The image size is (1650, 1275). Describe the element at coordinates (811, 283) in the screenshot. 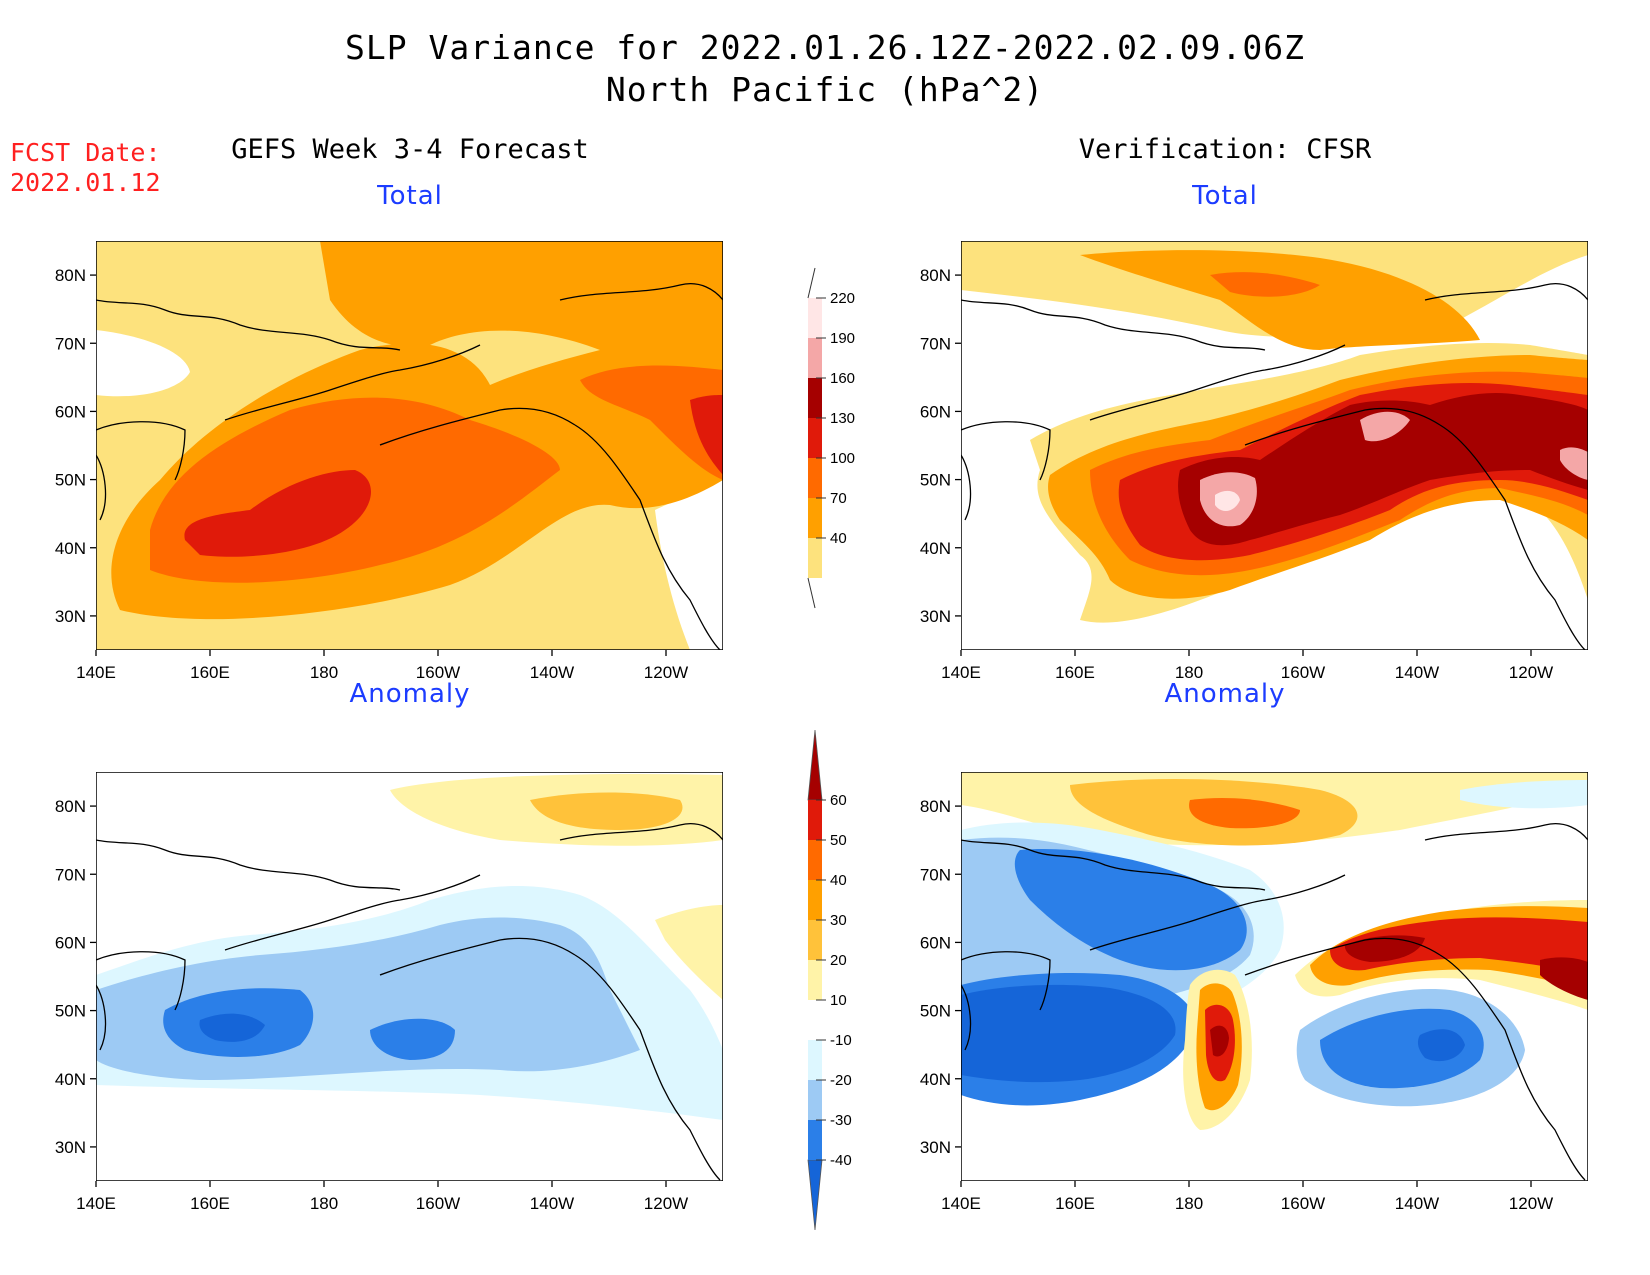

I see `colorbar-total-end-high` at that location.